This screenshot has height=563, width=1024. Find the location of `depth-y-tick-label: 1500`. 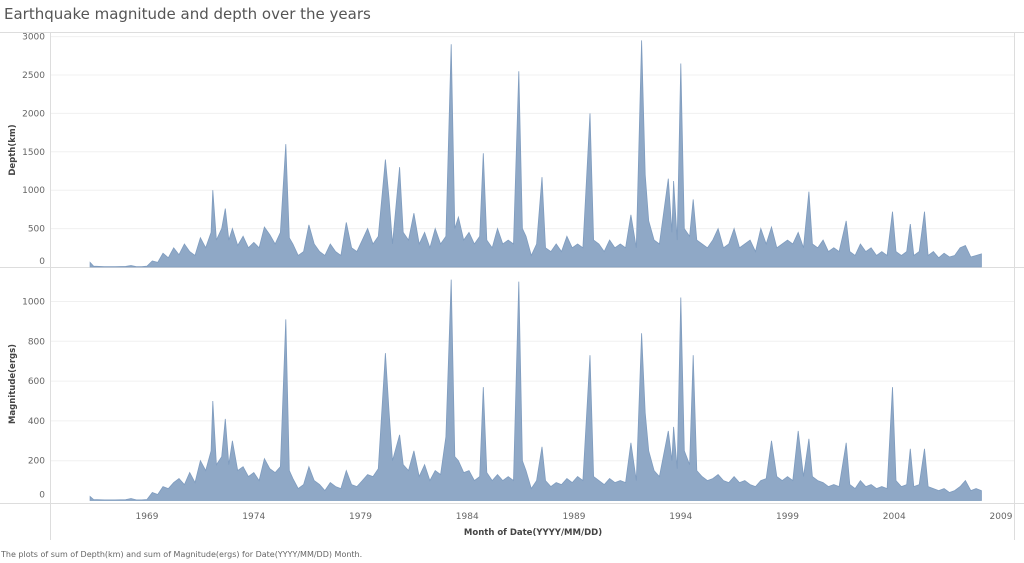

depth-y-tick-label: 1500 is located at coordinates (33, 153).